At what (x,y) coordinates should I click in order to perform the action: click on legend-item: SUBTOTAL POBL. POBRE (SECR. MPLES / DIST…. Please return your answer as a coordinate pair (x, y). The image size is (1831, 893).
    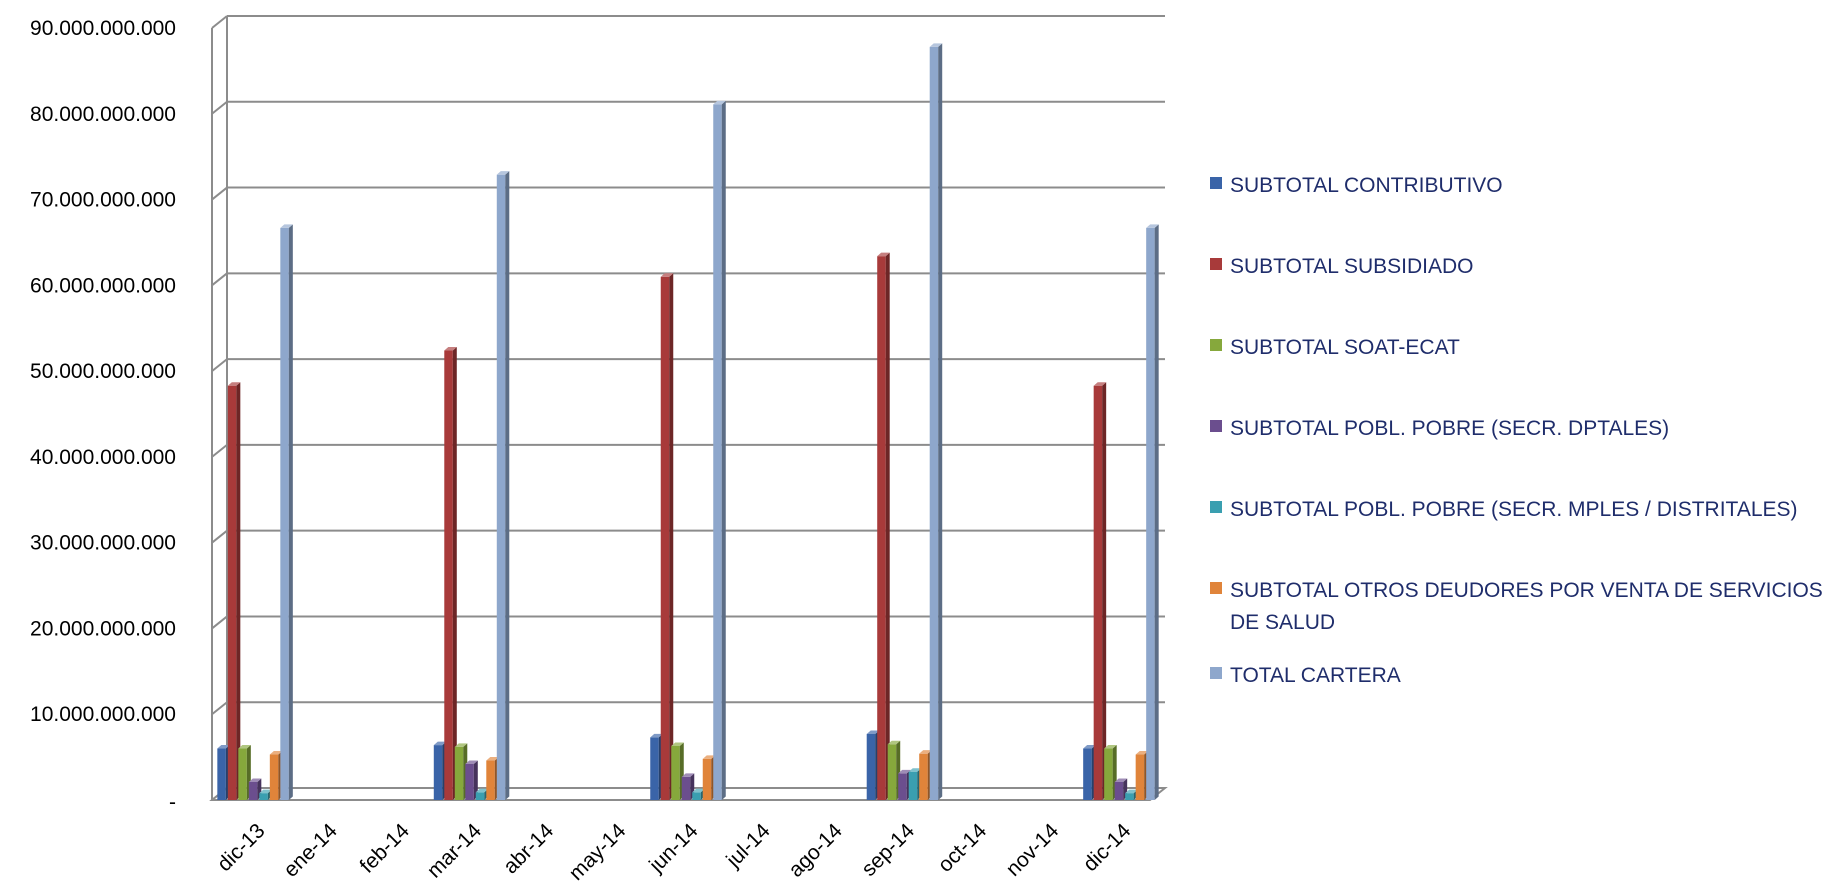
    Looking at the image, I should click on (1520, 510).